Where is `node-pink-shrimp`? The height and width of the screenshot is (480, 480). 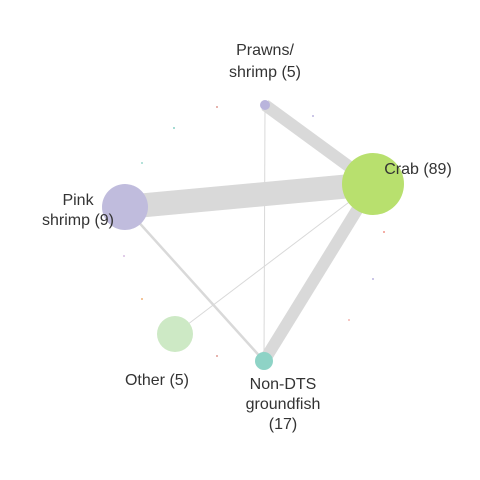 node-pink-shrimp is located at coordinates (125, 207).